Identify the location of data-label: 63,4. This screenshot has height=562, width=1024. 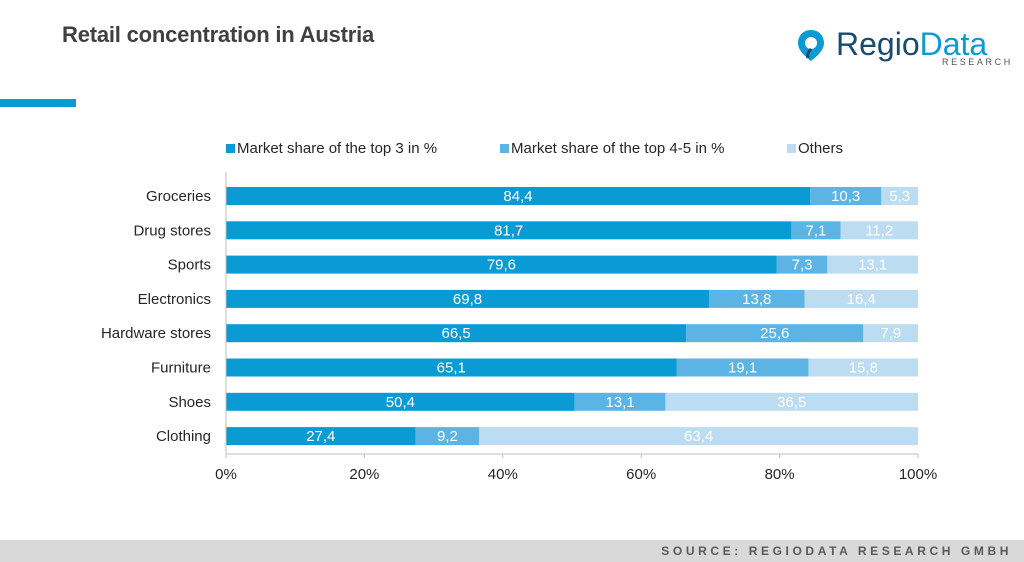
(698, 436).